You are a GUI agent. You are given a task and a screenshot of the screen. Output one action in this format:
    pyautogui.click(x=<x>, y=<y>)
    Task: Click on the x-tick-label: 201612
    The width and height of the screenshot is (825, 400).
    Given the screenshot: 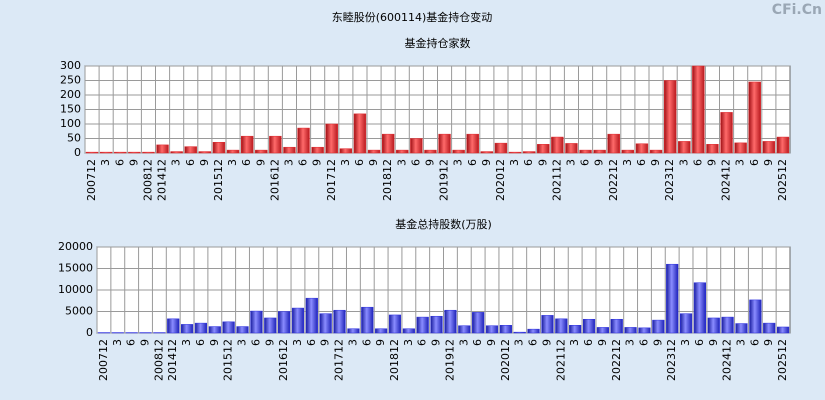 What is the action you would take?
    pyautogui.click(x=274, y=180)
    